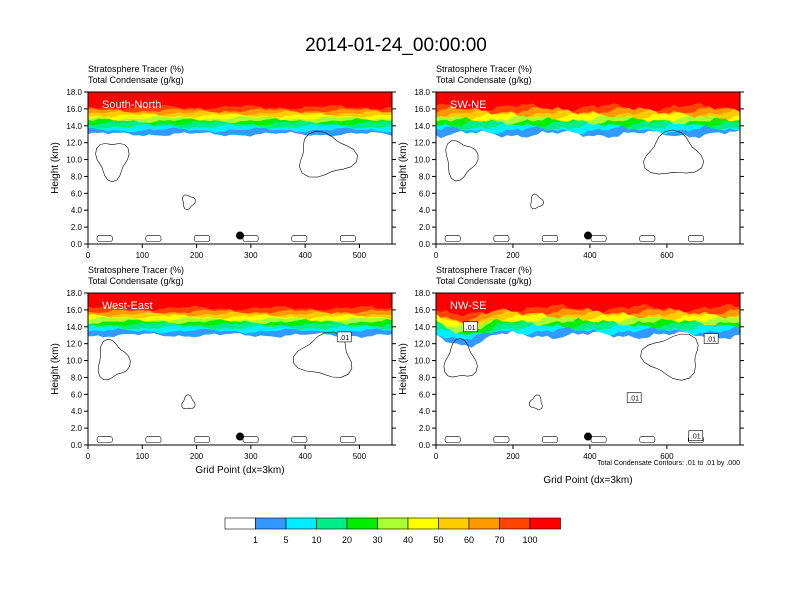 The width and height of the screenshot is (792, 612). I want to click on y-tick-label: 16.0, so click(422, 109).